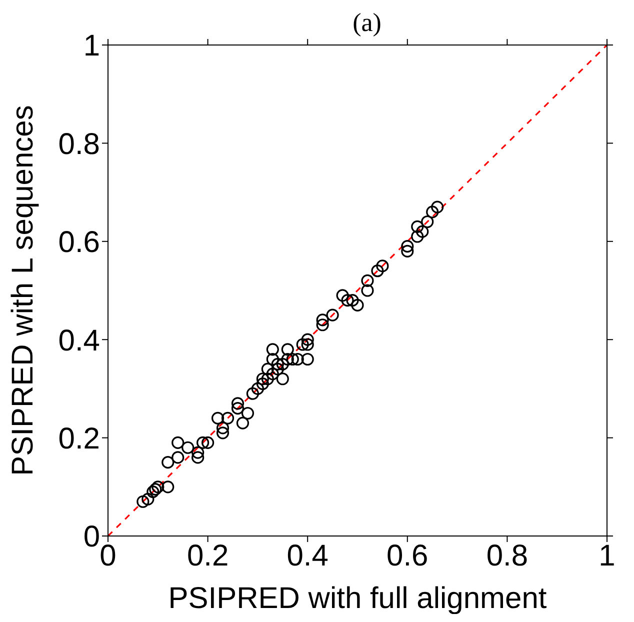  What do you see at coordinates (407, 555) in the screenshot?
I see `x-tick-label: 0.6` at bounding box center [407, 555].